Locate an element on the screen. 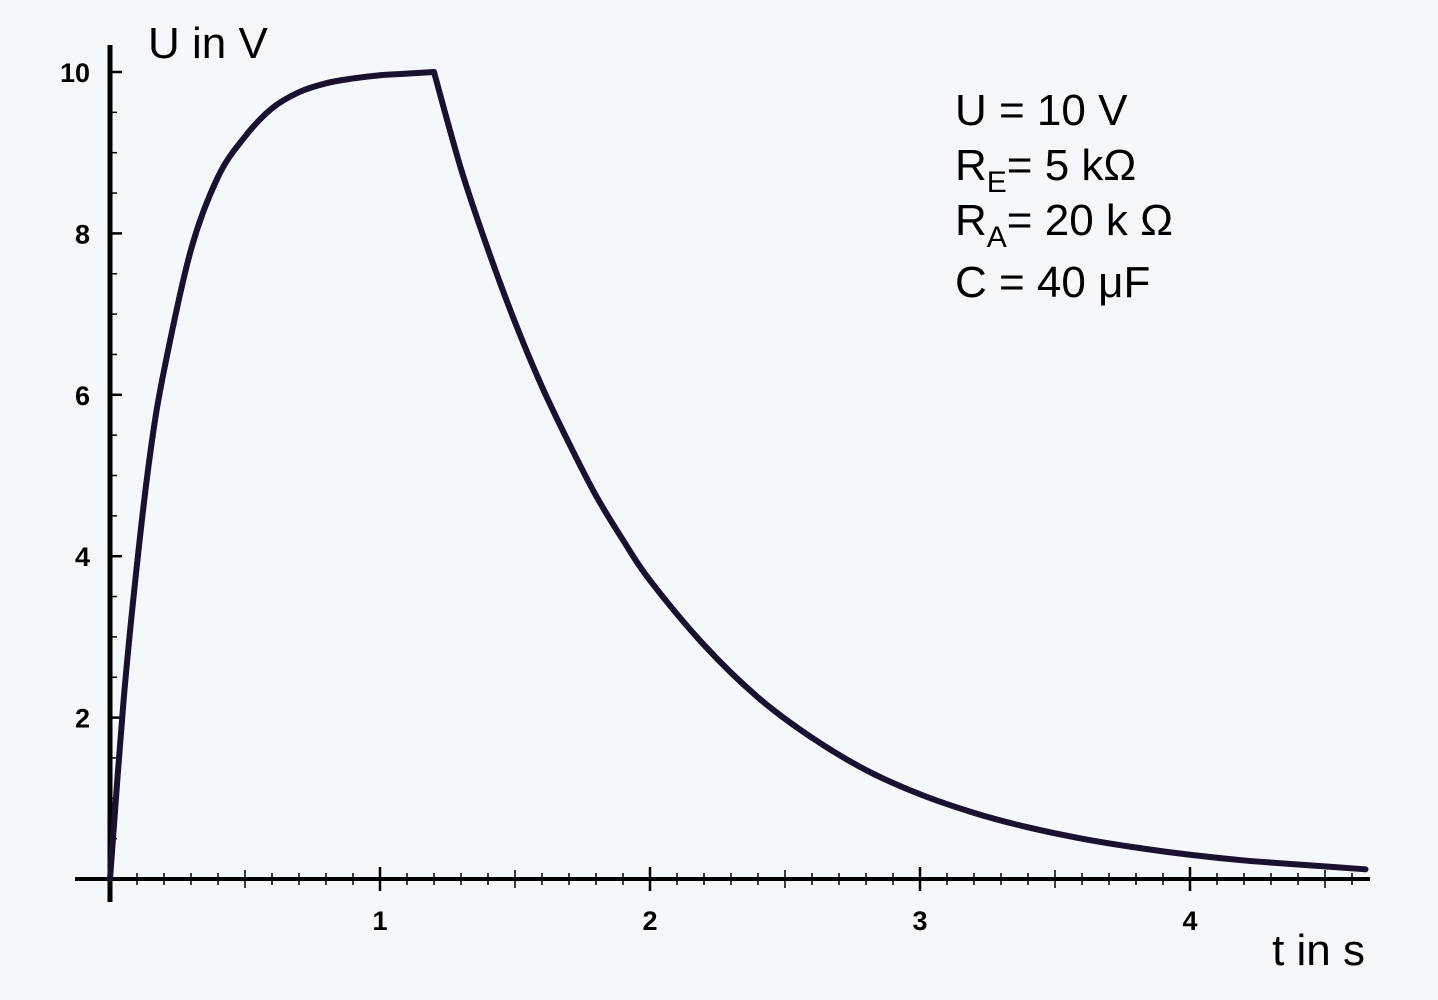 This screenshot has height=1000, width=1438. param-r-e-value: = 5 kΩ is located at coordinates (1072, 165).